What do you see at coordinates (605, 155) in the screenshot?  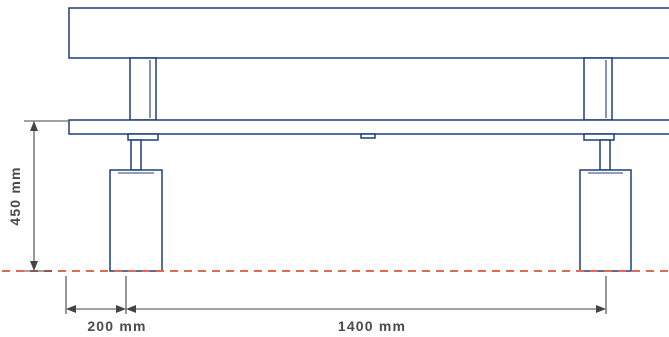 I see `right-leg` at bounding box center [605, 155].